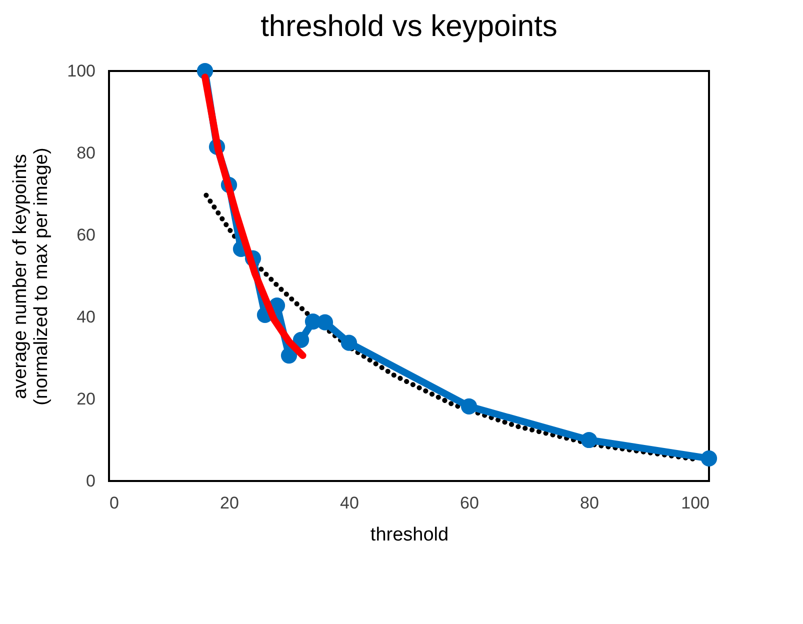  What do you see at coordinates (31, 277) in the screenshot?
I see `y-axis-title: average number of keypoints (normalized to max per image)` at bounding box center [31, 277].